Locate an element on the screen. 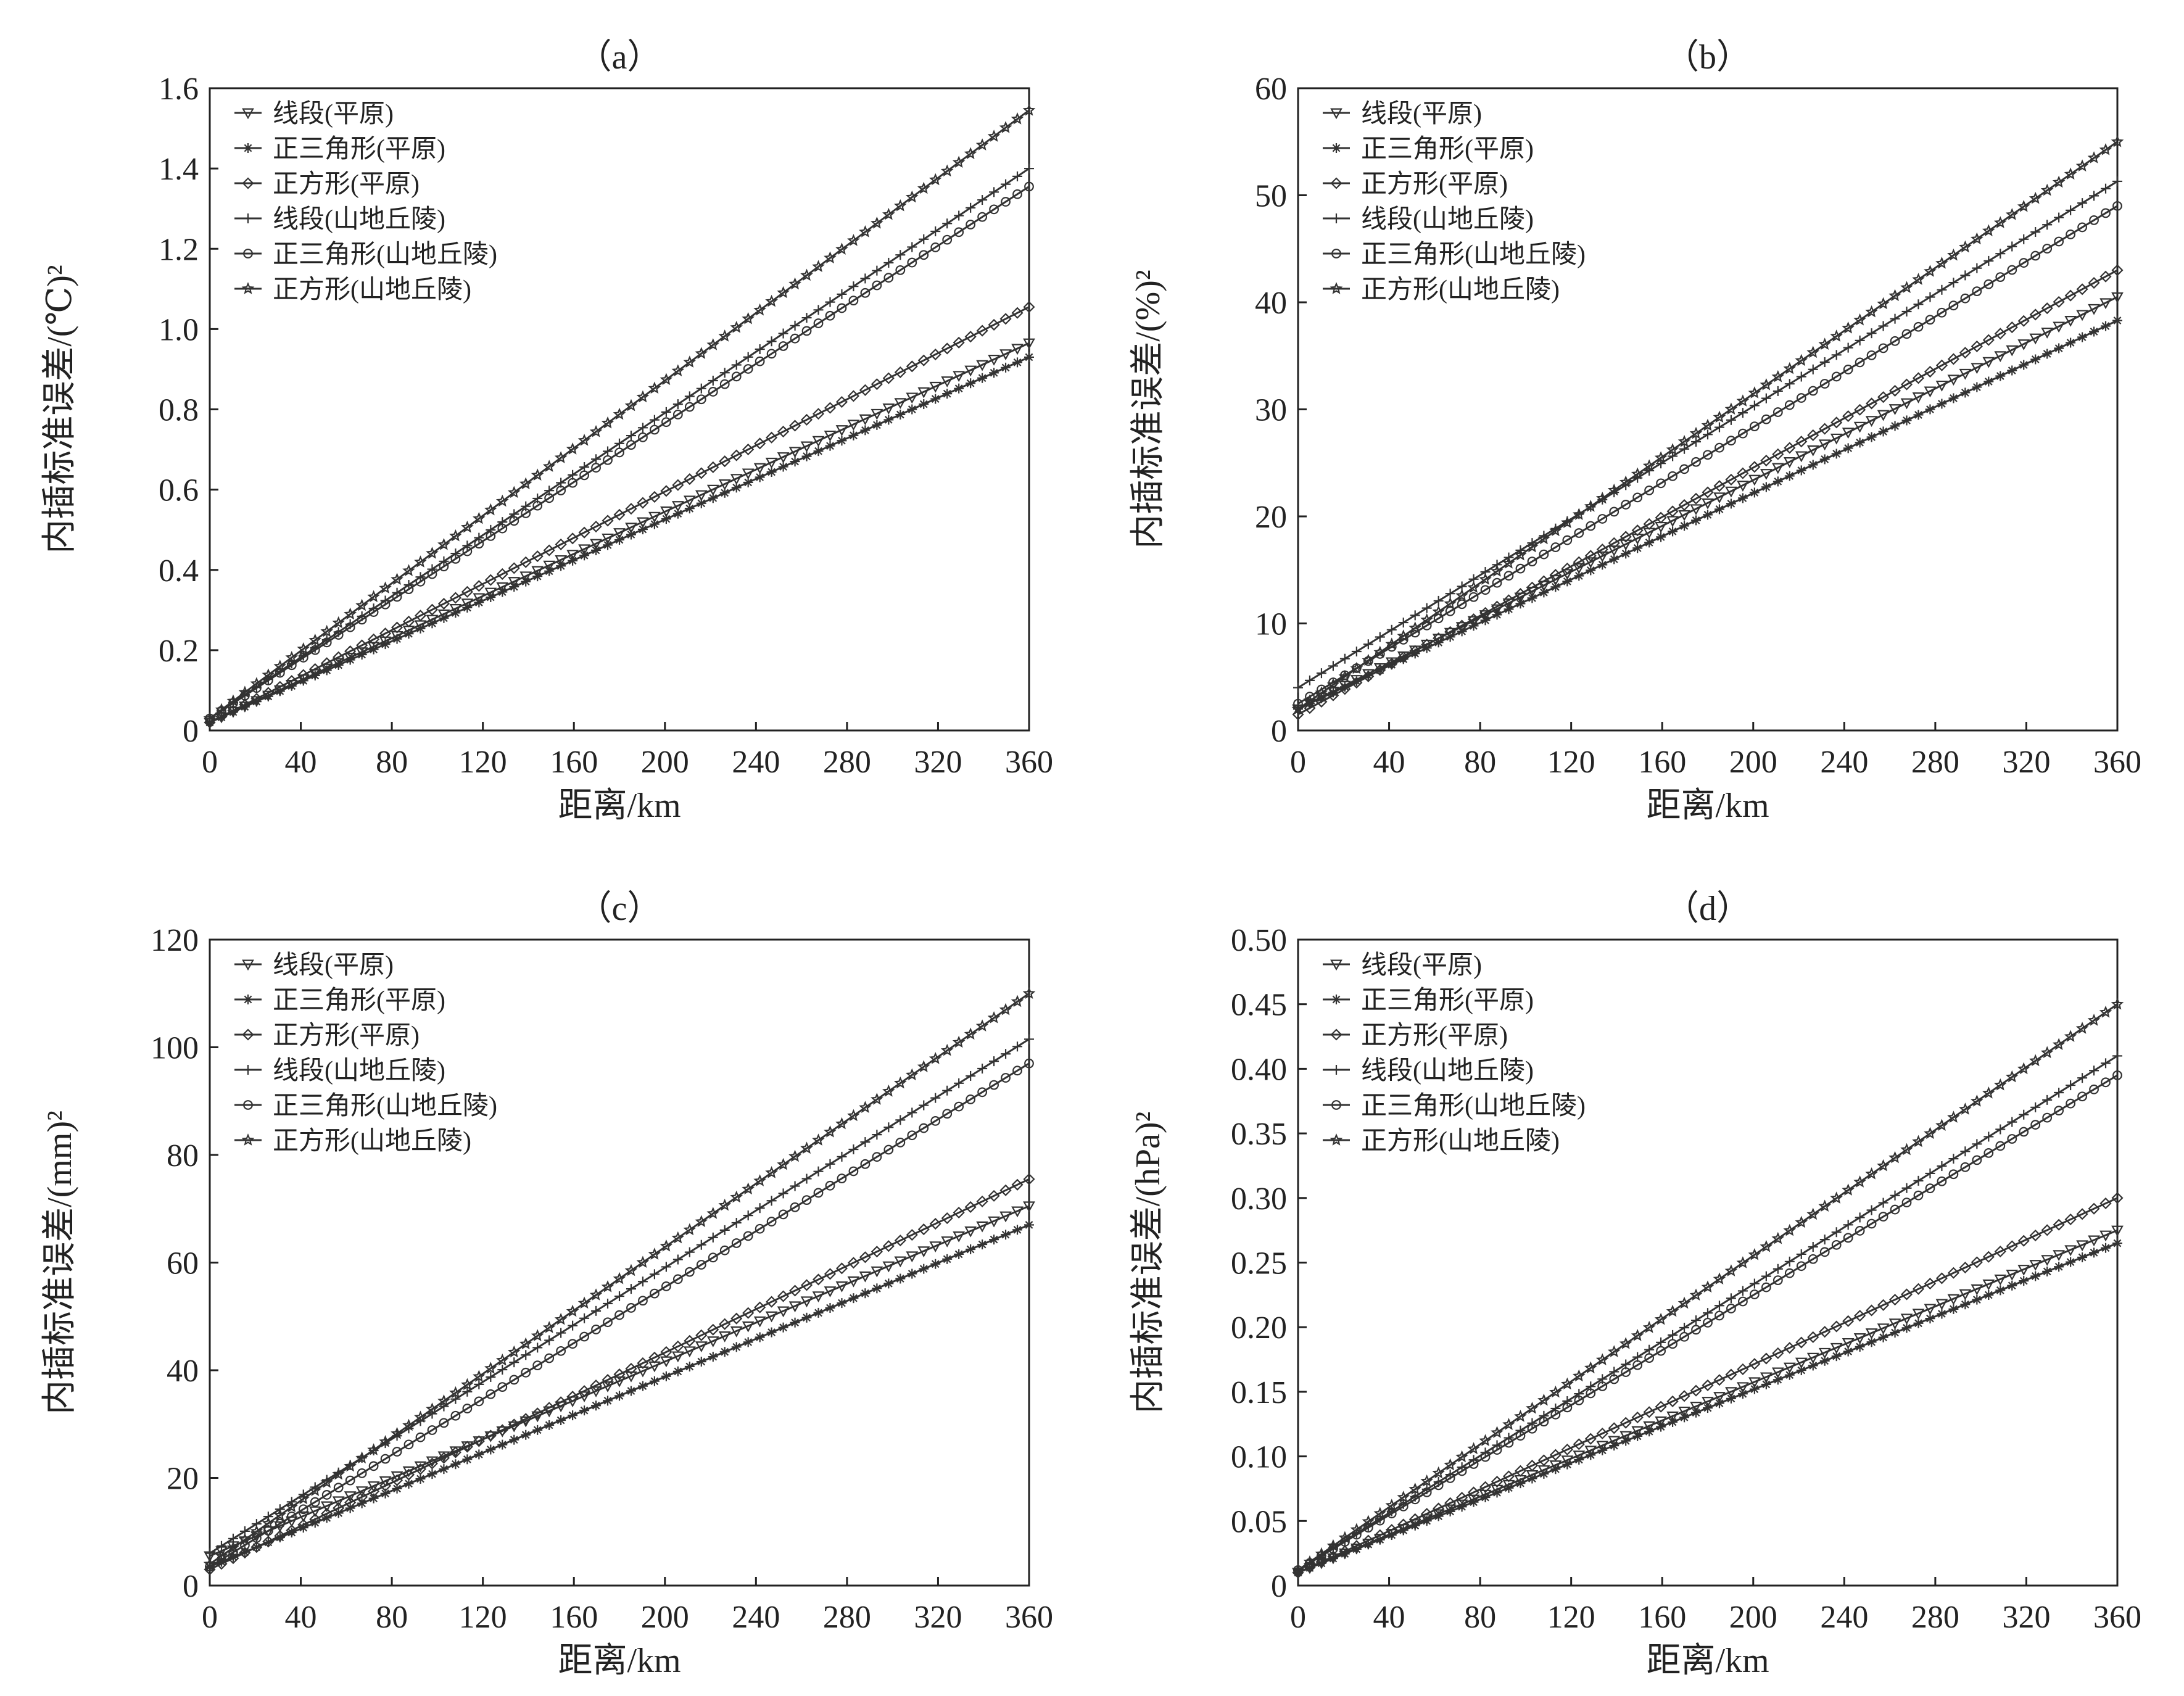 The height and width of the screenshot is (1696, 2184). chart-c-legend-marker is located at coordinates (248, 1105).